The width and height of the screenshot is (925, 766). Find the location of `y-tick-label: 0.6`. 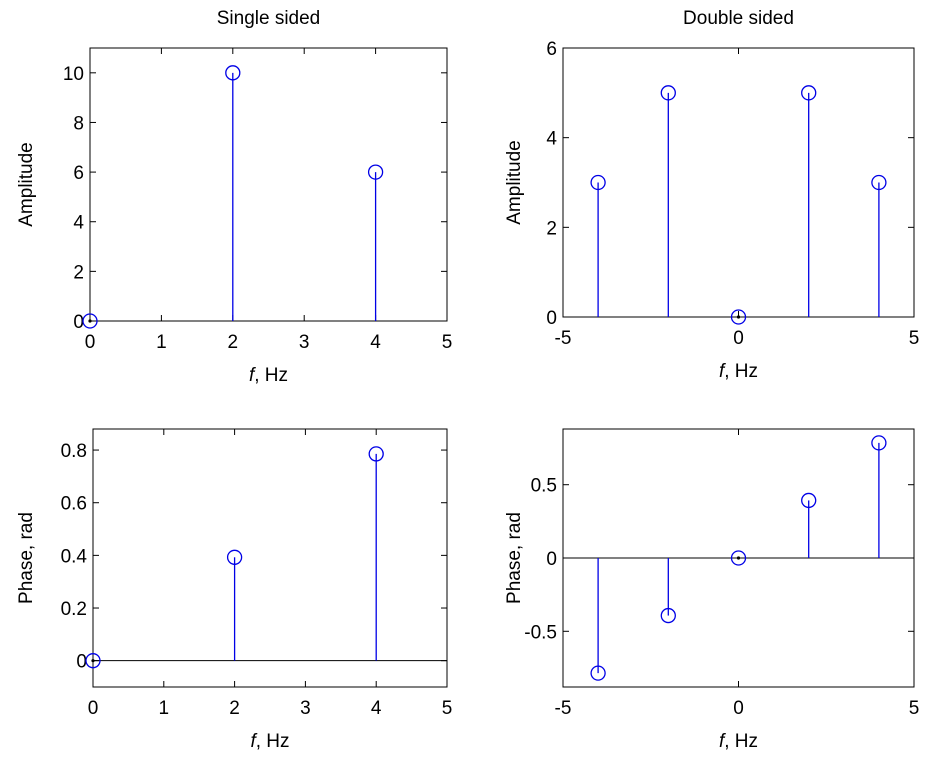

y-tick-label: 0.6 is located at coordinates (74, 504).